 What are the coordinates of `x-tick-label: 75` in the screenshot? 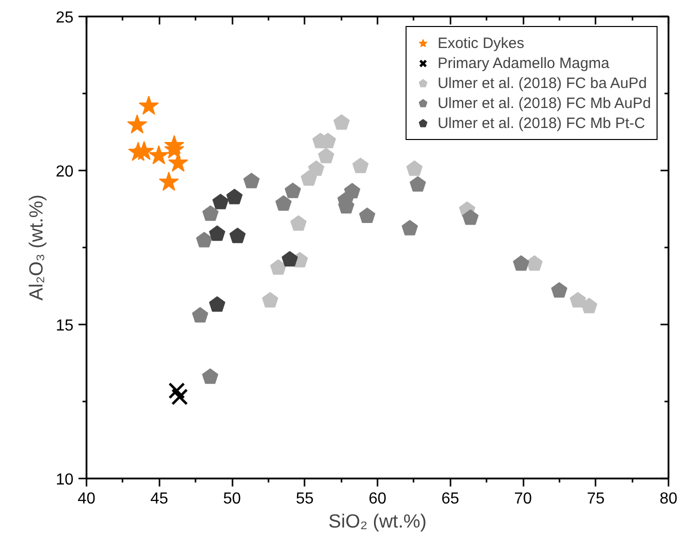 It's located at (595, 499).